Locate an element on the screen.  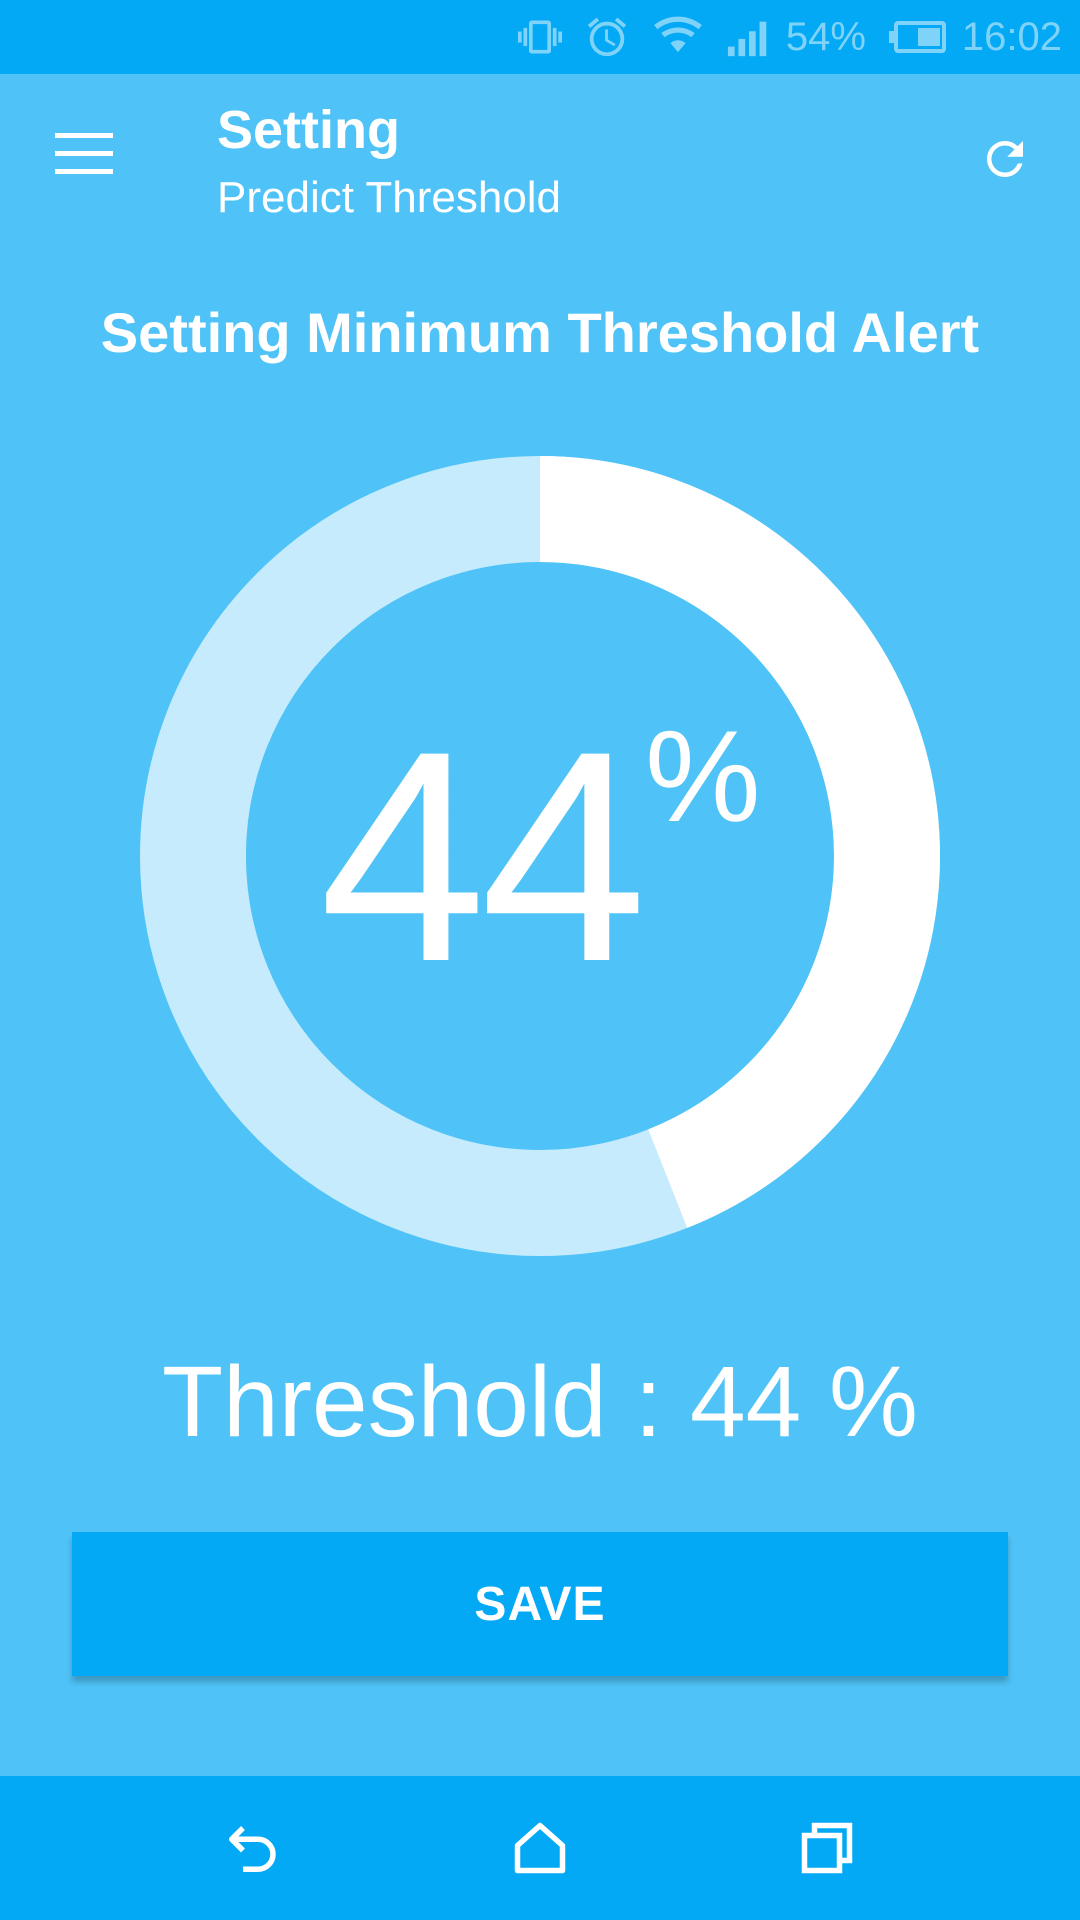
recents-button is located at coordinates (827, 1848).